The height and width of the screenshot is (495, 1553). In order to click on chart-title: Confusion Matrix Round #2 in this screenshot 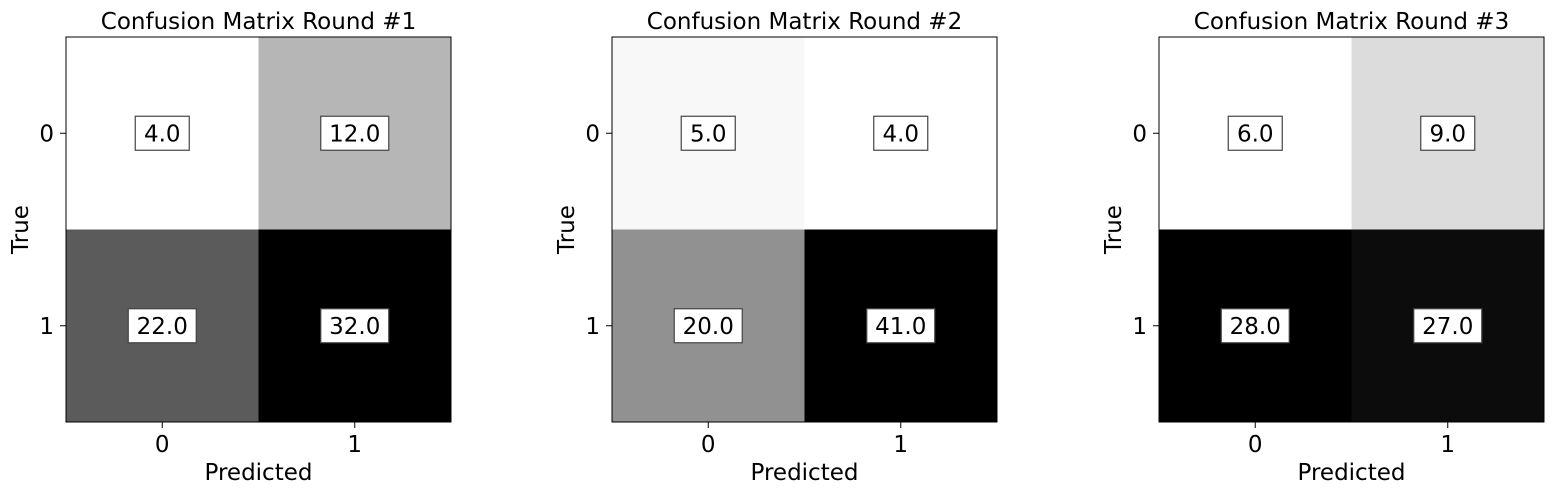, I will do `click(804, 22)`.